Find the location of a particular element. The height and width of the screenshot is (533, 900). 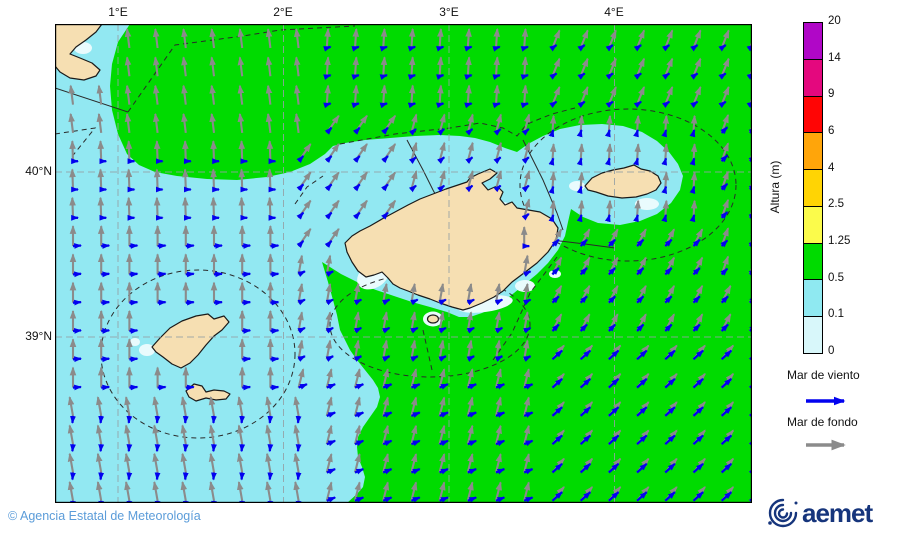

aemet-logo: aemet is located at coordinates (819, 513).